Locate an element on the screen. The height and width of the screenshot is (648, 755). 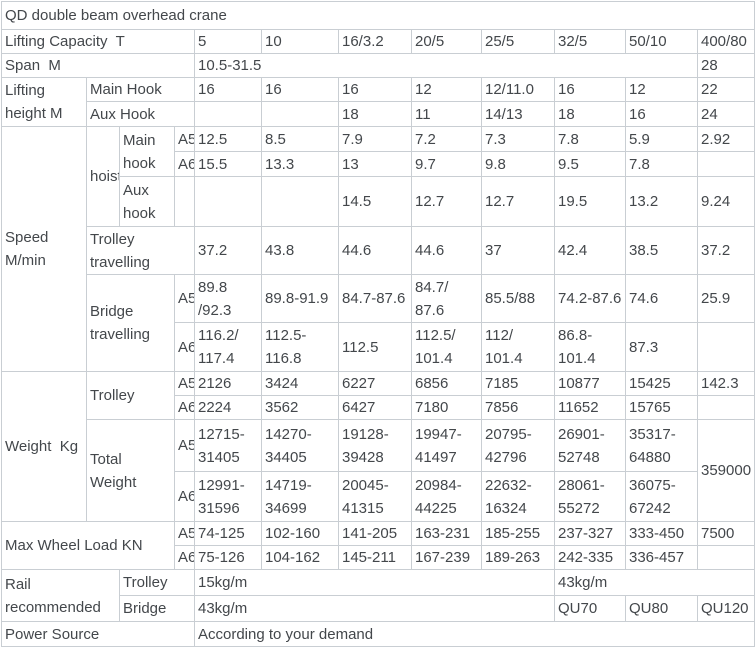
speed-trolley-value: 44.6 is located at coordinates (446, 250).